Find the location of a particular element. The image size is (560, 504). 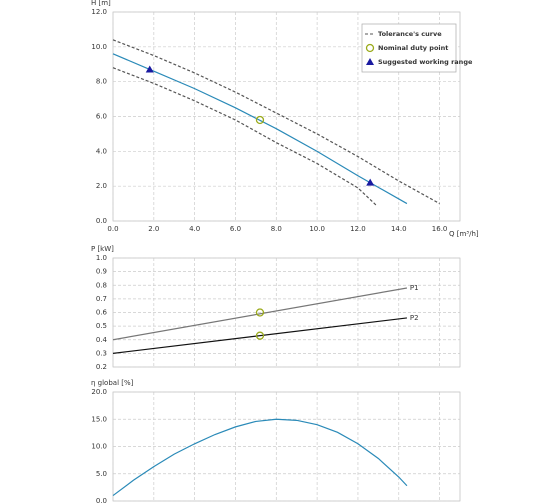

y-tick-label: 0.5 is located at coordinates (101, 326).